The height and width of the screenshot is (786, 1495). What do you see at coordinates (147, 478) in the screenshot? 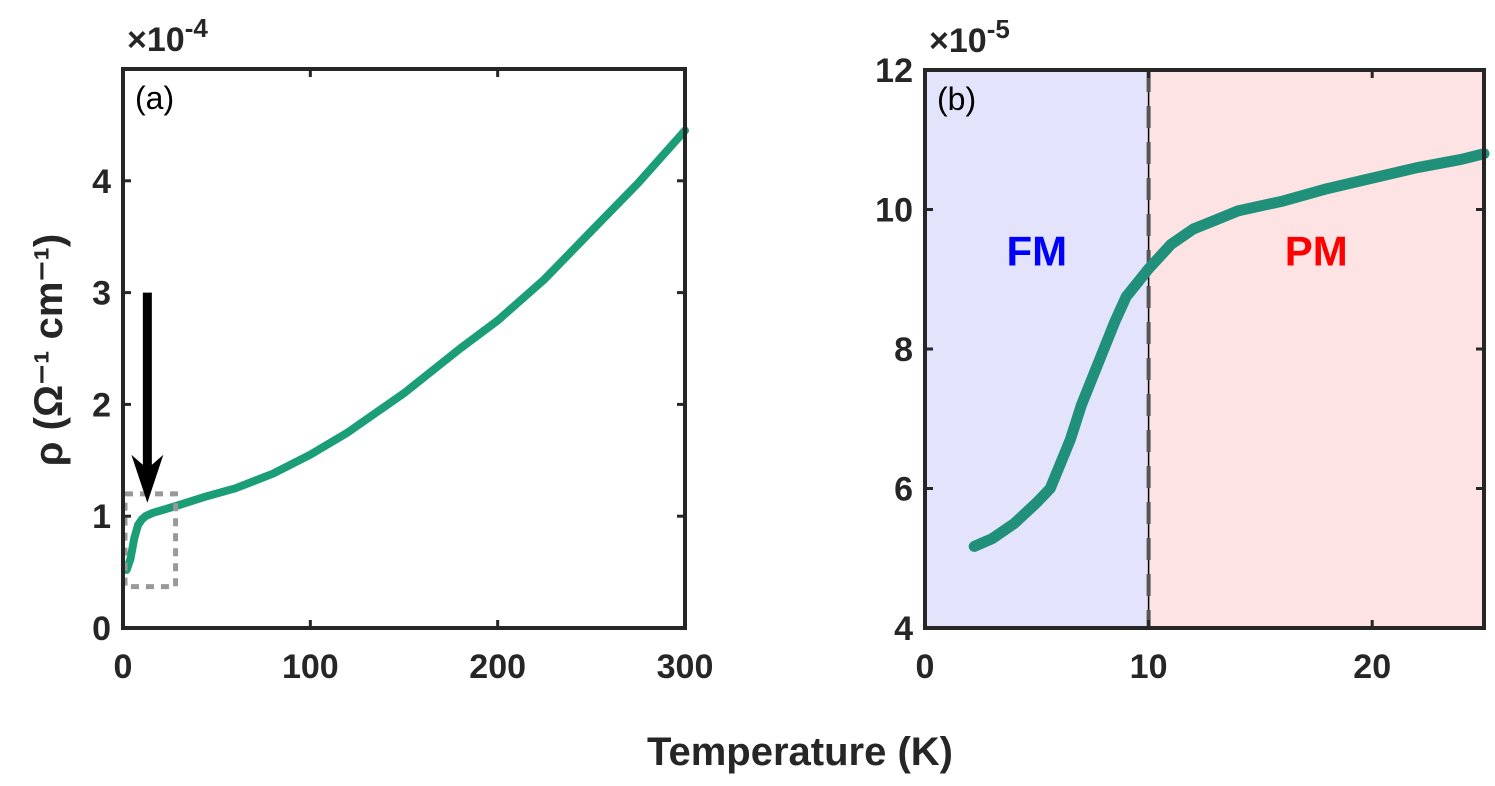
I see `arrow-head` at bounding box center [147, 478].